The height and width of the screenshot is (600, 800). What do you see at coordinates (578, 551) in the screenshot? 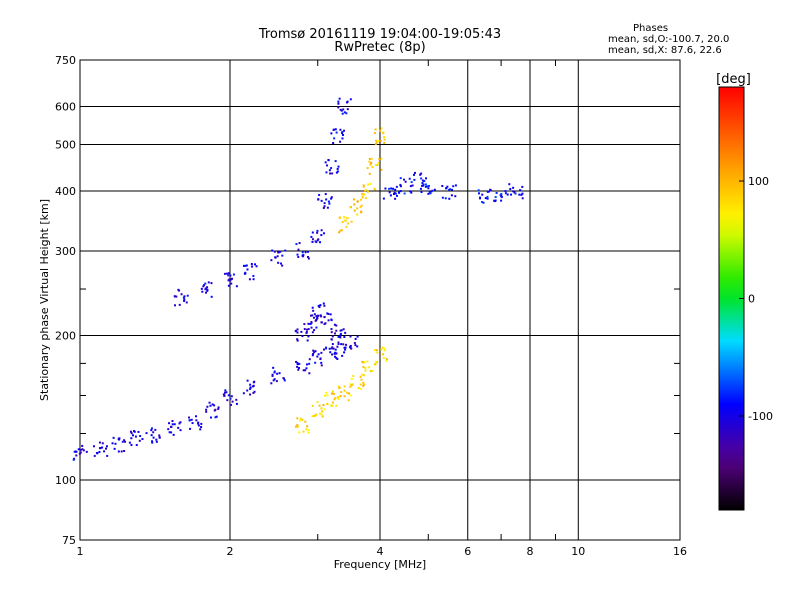
I see `x-tick-label-10: 10` at bounding box center [578, 551].